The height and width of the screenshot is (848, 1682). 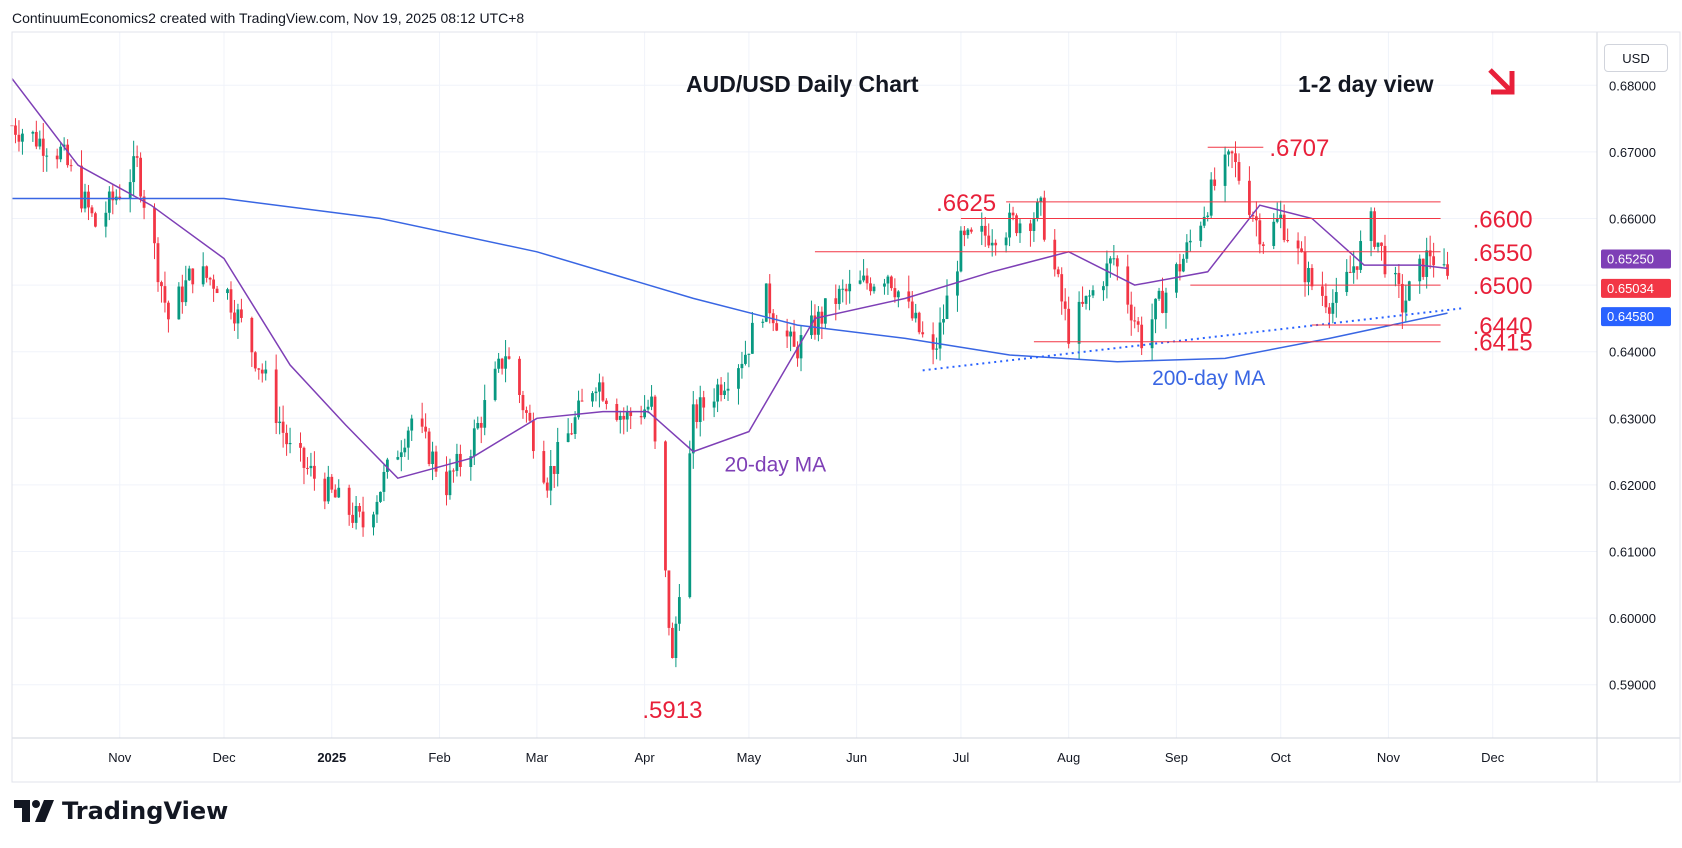 I want to click on y-tick-label: 0.61000, so click(x=1632, y=552).